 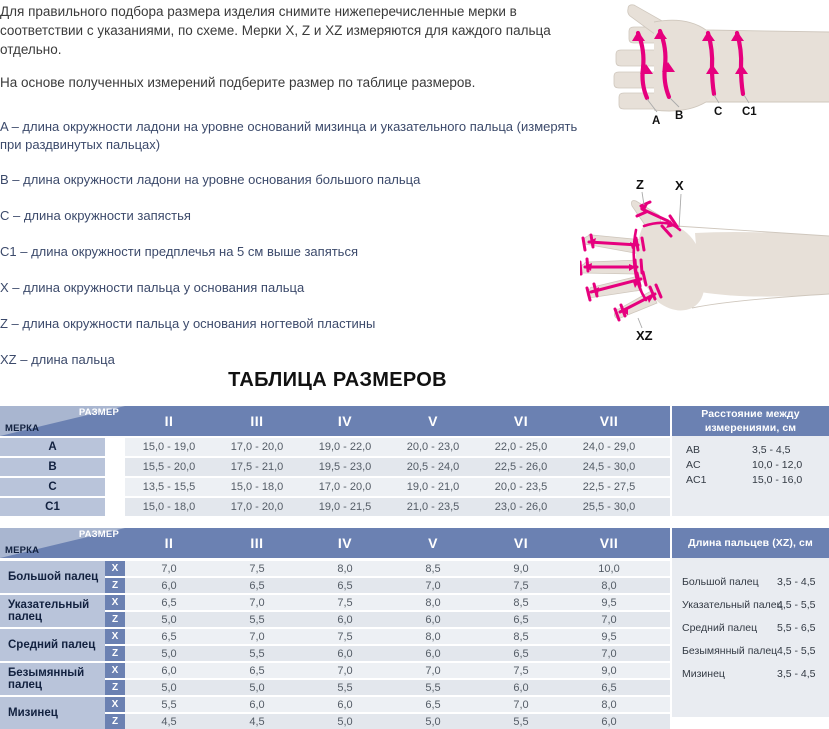 I want to click on label-xz: XZ, so click(x=644, y=335).